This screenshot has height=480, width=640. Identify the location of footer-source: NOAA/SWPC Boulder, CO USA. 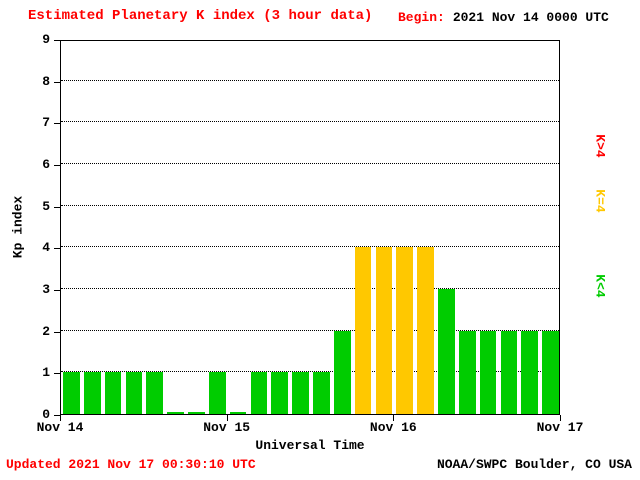
(534, 464).